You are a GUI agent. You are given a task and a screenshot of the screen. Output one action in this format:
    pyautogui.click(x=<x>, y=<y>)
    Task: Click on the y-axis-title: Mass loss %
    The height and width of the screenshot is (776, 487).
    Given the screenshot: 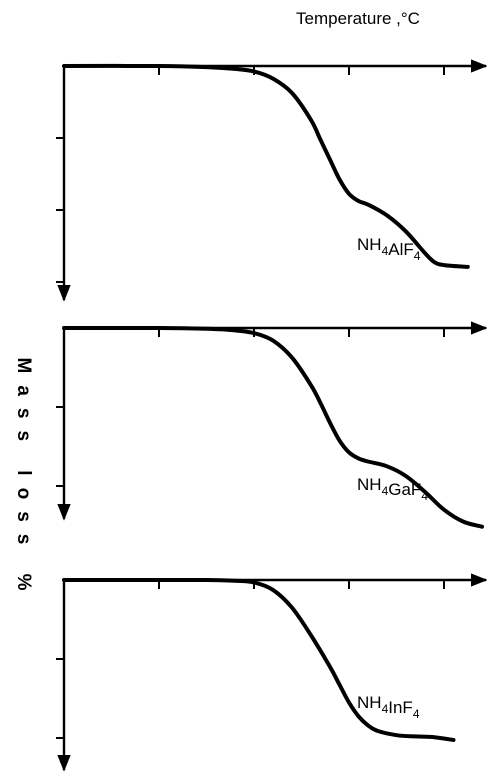 What is the action you would take?
    pyautogui.click(x=23, y=480)
    